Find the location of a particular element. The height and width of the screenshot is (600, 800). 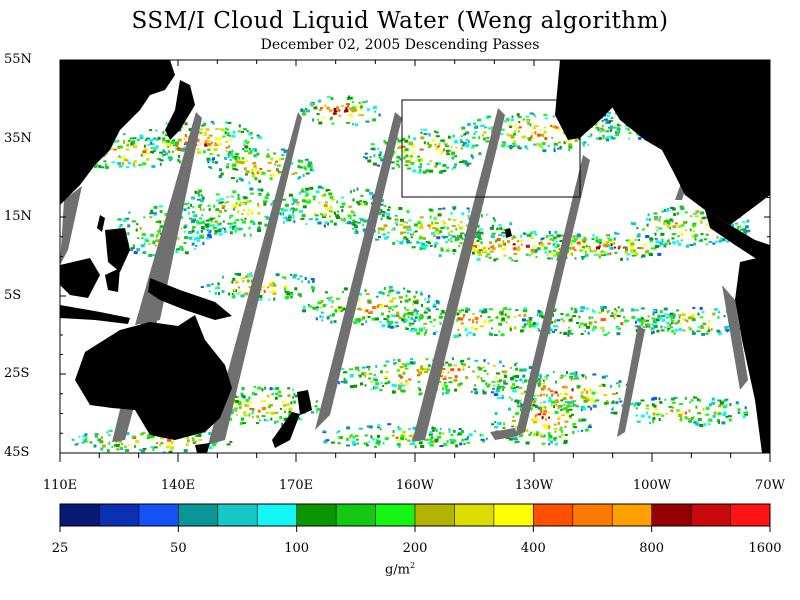

land-south-america is located at coordinates (752, 354).